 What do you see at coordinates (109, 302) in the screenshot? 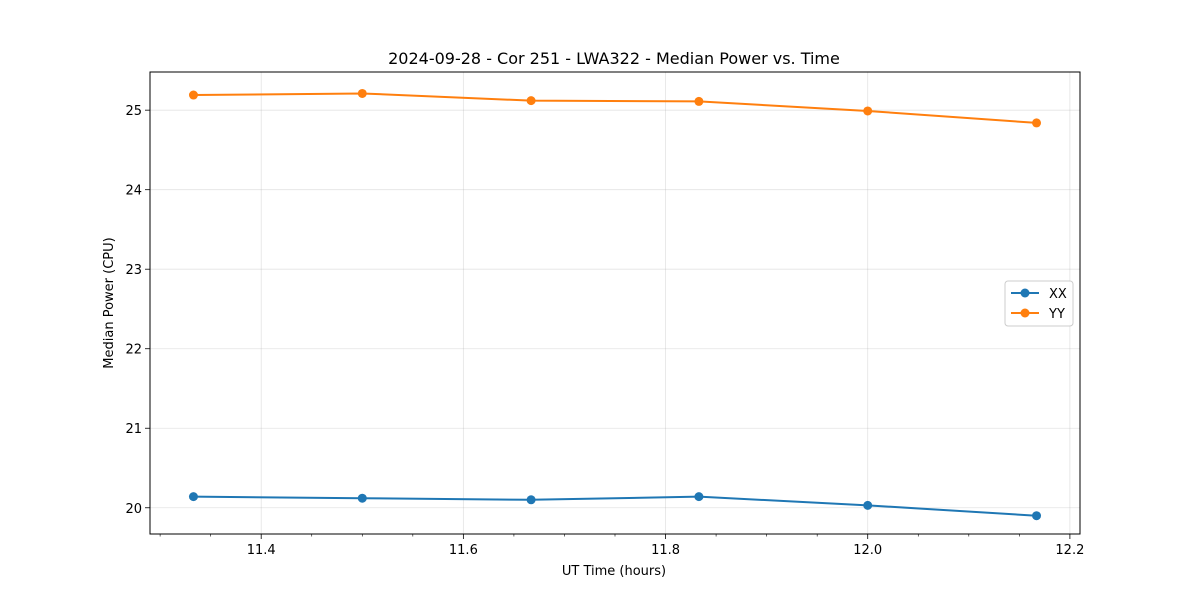
I see `y-axis-label: Median Power (CPU)` at bounding box center [109, 302].